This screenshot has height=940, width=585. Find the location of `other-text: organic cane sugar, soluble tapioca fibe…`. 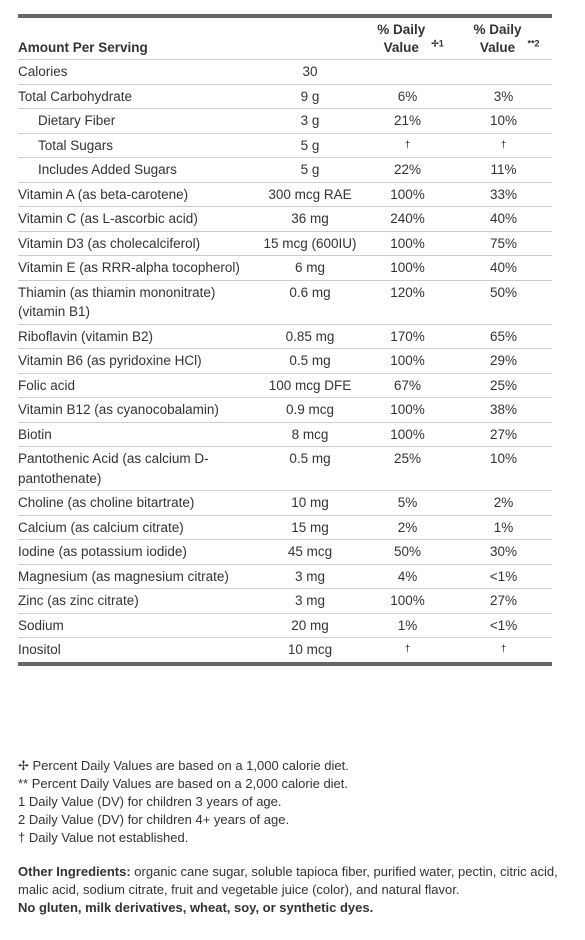

other-text: organic cane sugar, soluble tapioca fibe… is located at coordinates (288, 880).